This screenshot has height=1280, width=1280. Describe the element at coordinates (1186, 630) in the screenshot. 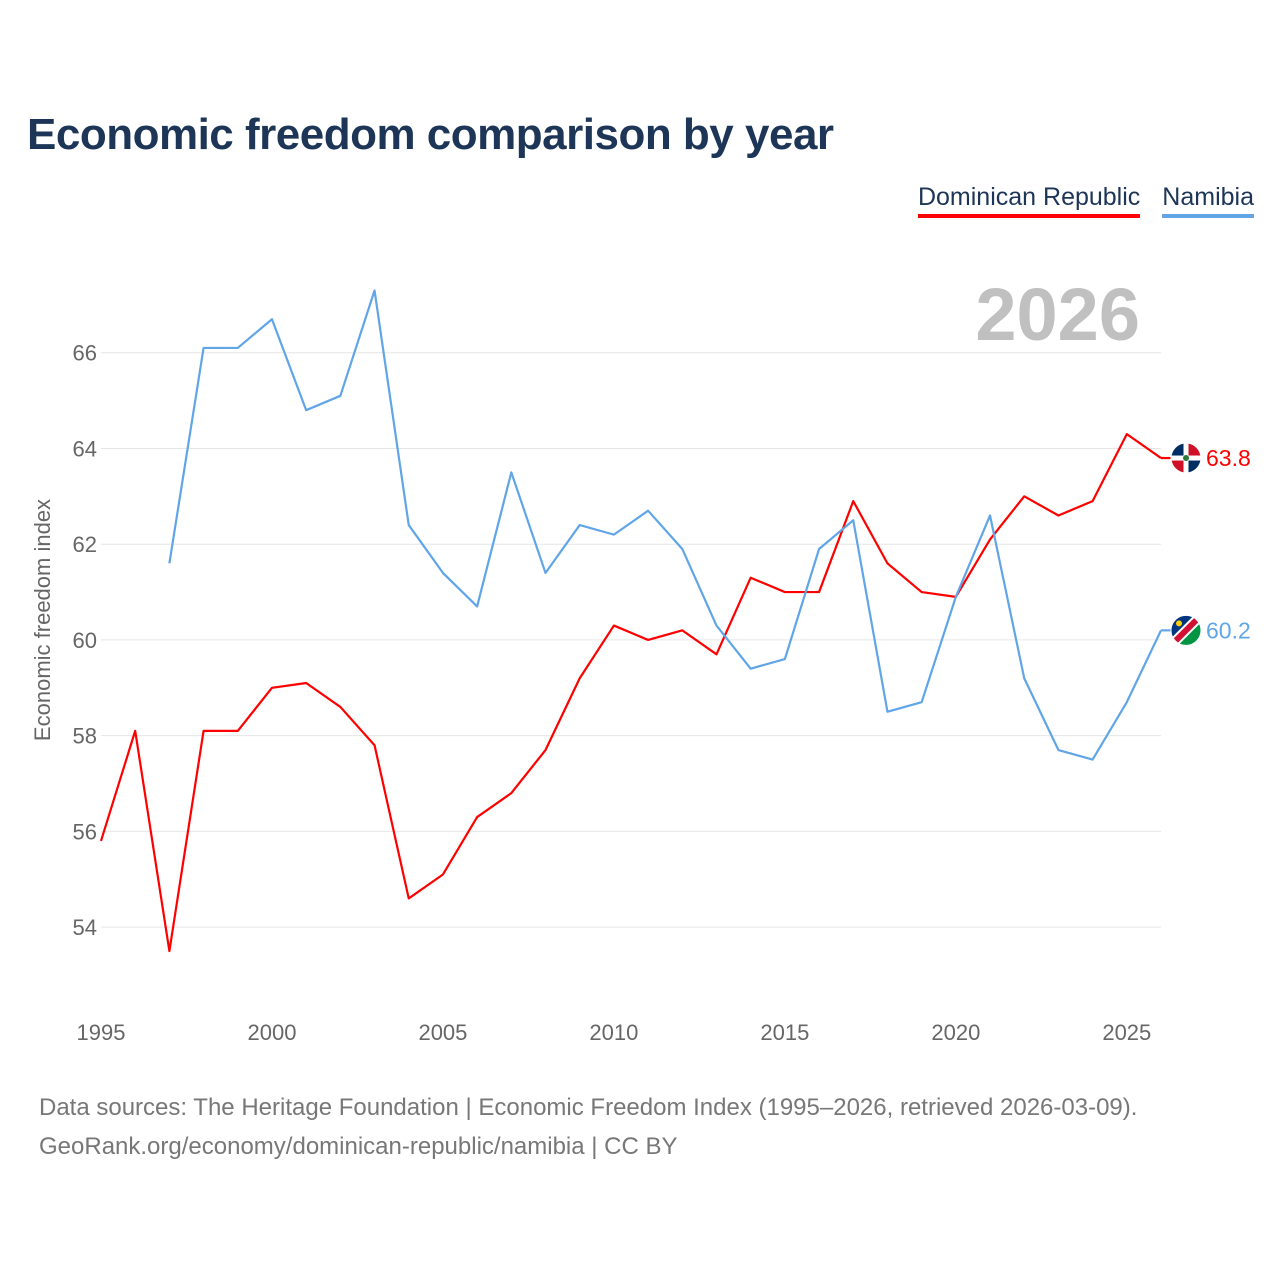

I see `namibia-flag-icon` at that location.